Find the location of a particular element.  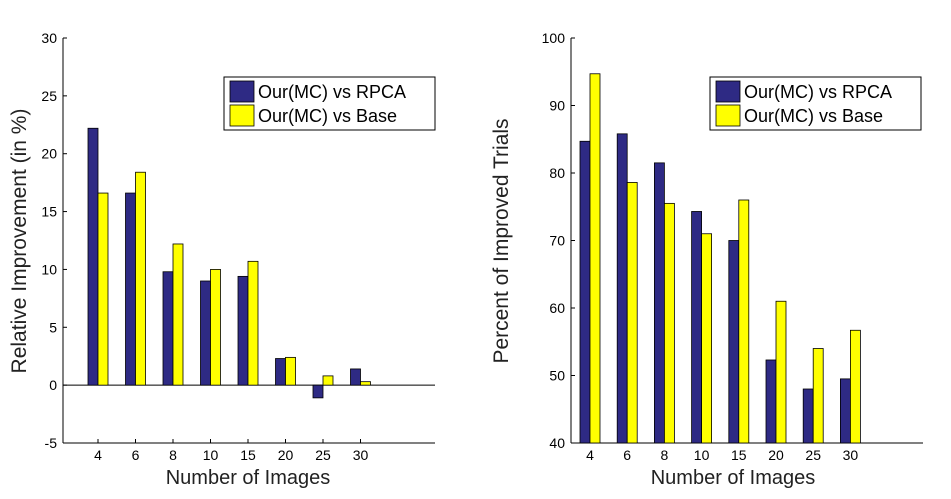

y-axis-label: Relative Improvement (in %) is located at coordinates (19, 241).